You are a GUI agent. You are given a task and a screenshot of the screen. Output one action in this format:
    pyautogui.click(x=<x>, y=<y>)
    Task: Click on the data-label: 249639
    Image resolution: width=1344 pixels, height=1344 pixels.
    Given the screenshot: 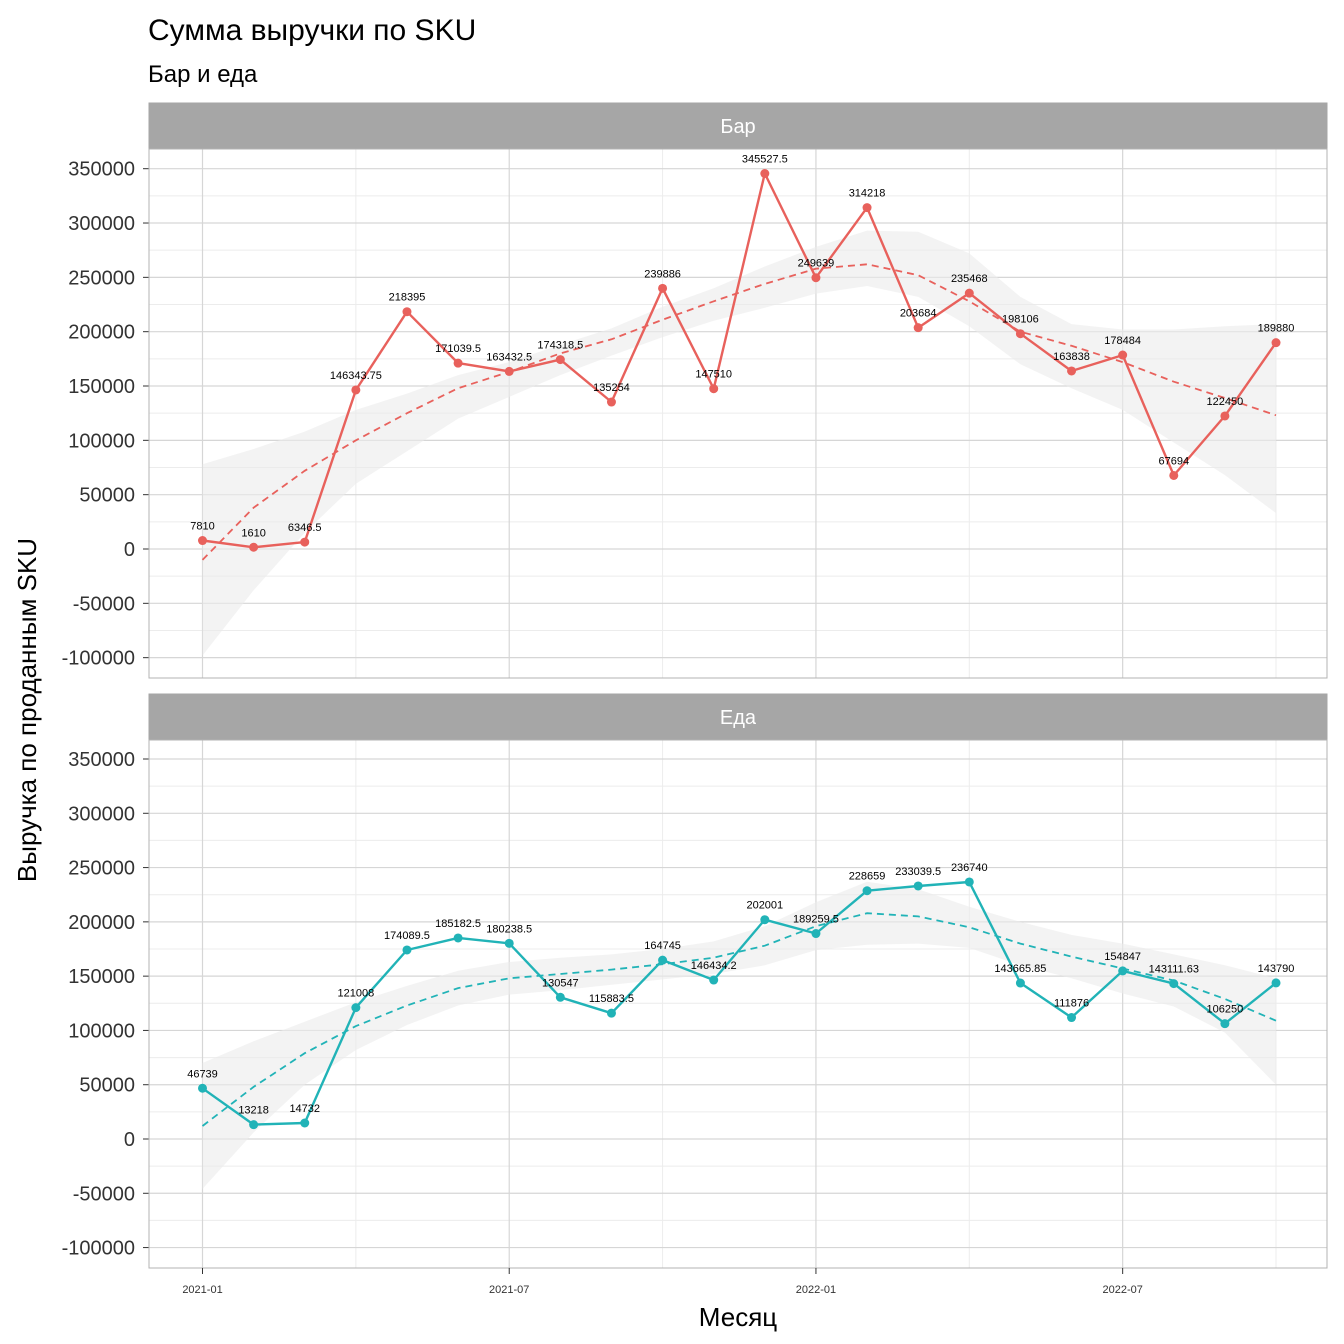 What is the action you would take?
    pyautogui.click(x=816, y=264)
    